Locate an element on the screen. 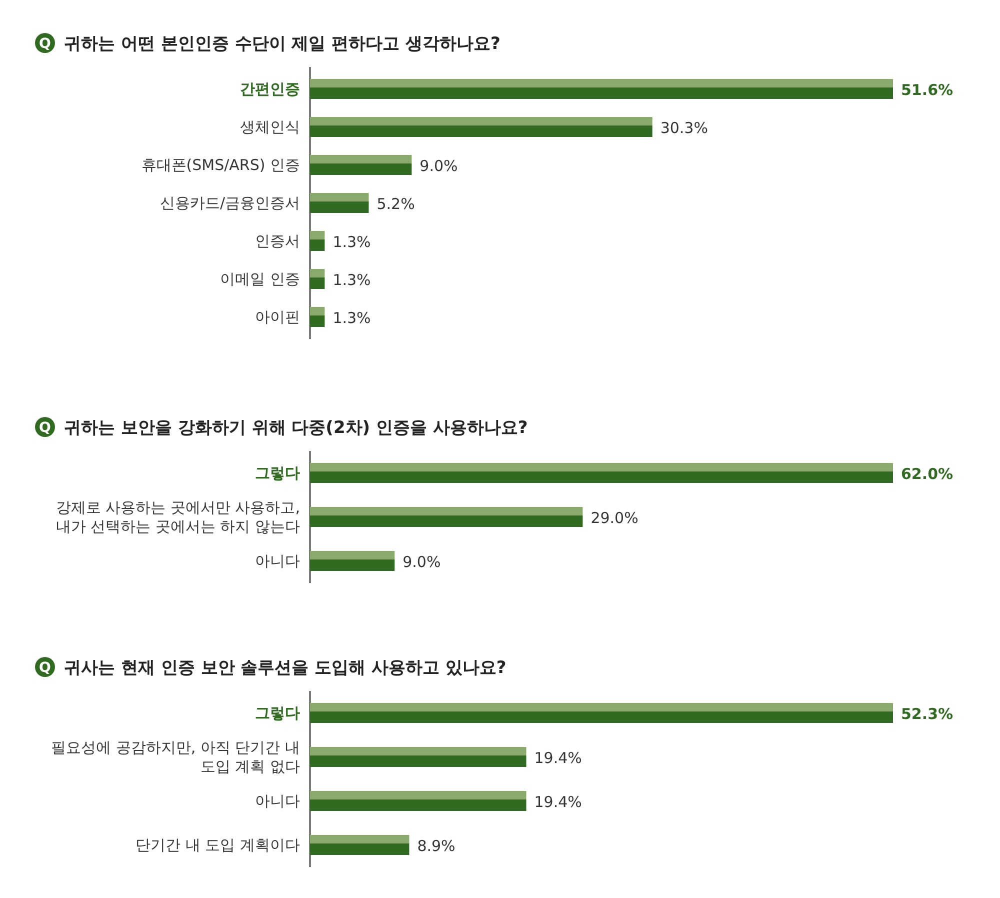 This screenshot has width=1000, height=898. data-label: 29.0% is located at coordinates (614, 518).